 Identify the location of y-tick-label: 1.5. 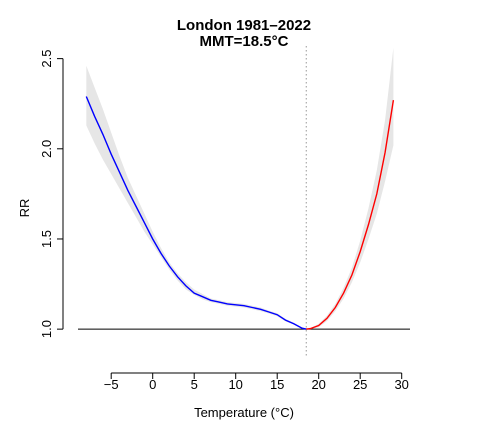
(46, 239).